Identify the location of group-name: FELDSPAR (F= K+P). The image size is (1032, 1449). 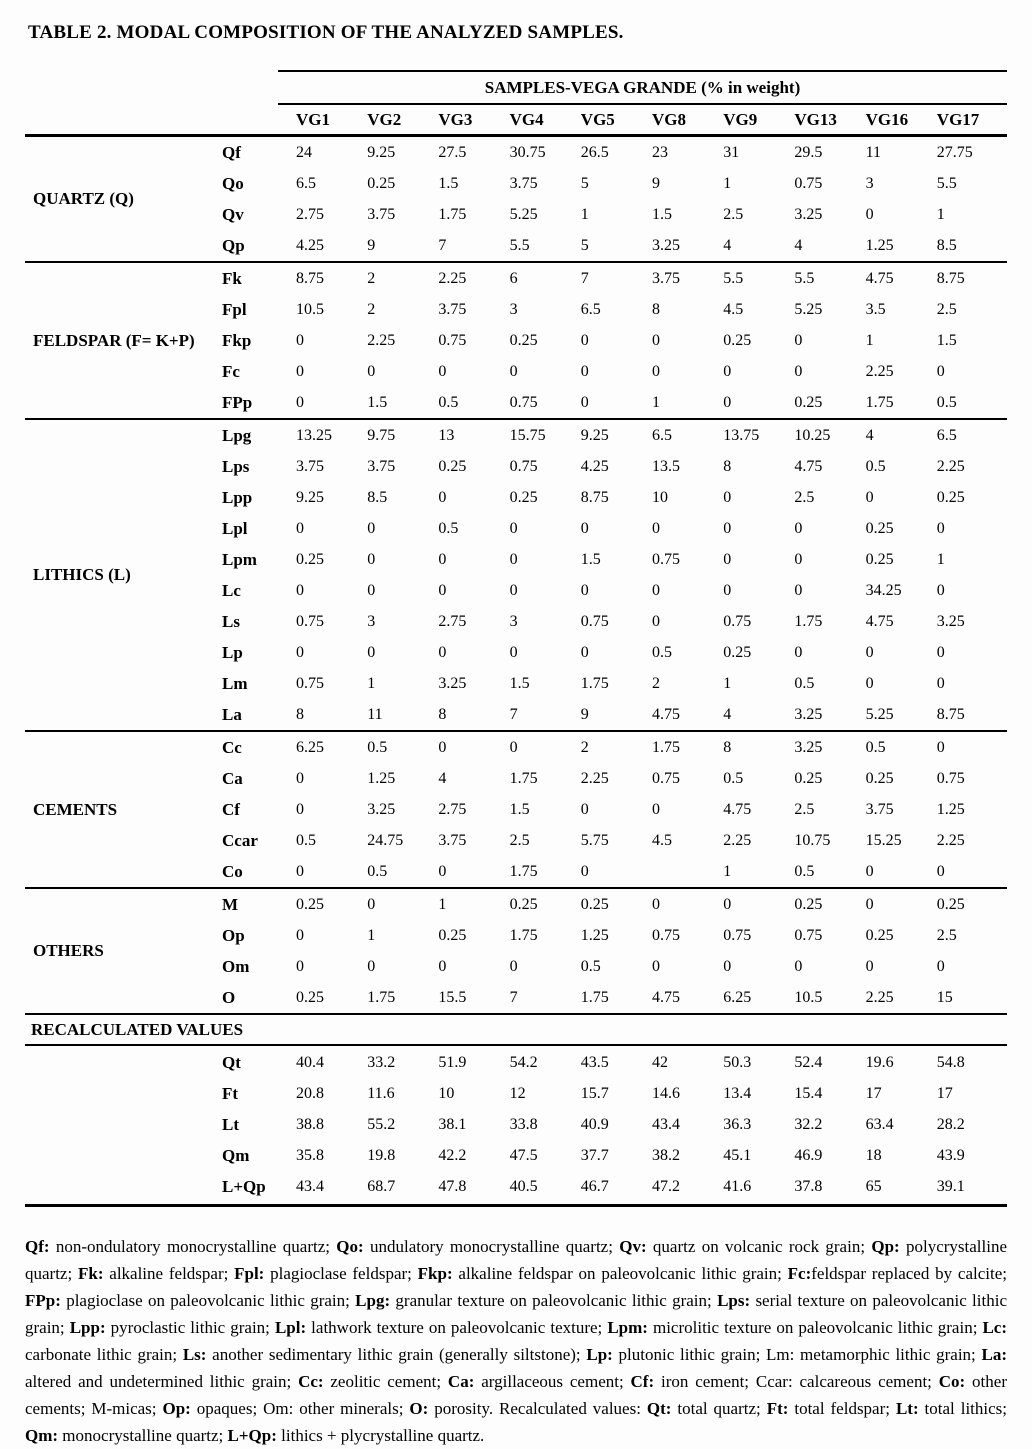
(114, 340).